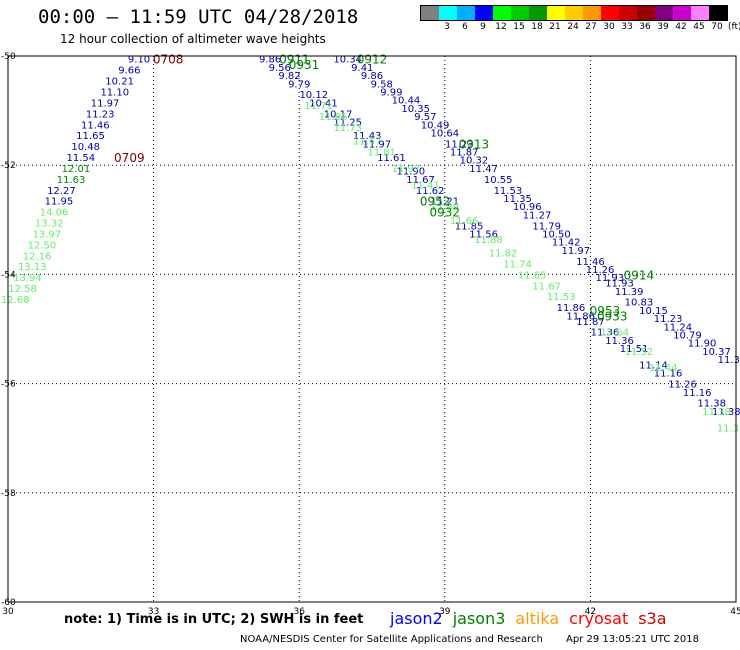 Image resolution: width=740 pixels, height=650 pixels. I want to click on legend-unit: (ft), so click(734, 27).